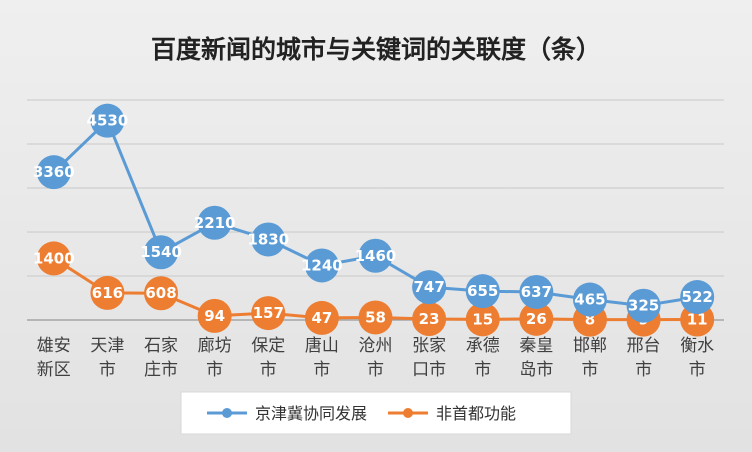  I want to click on data-label: 522, so click(697, 297).